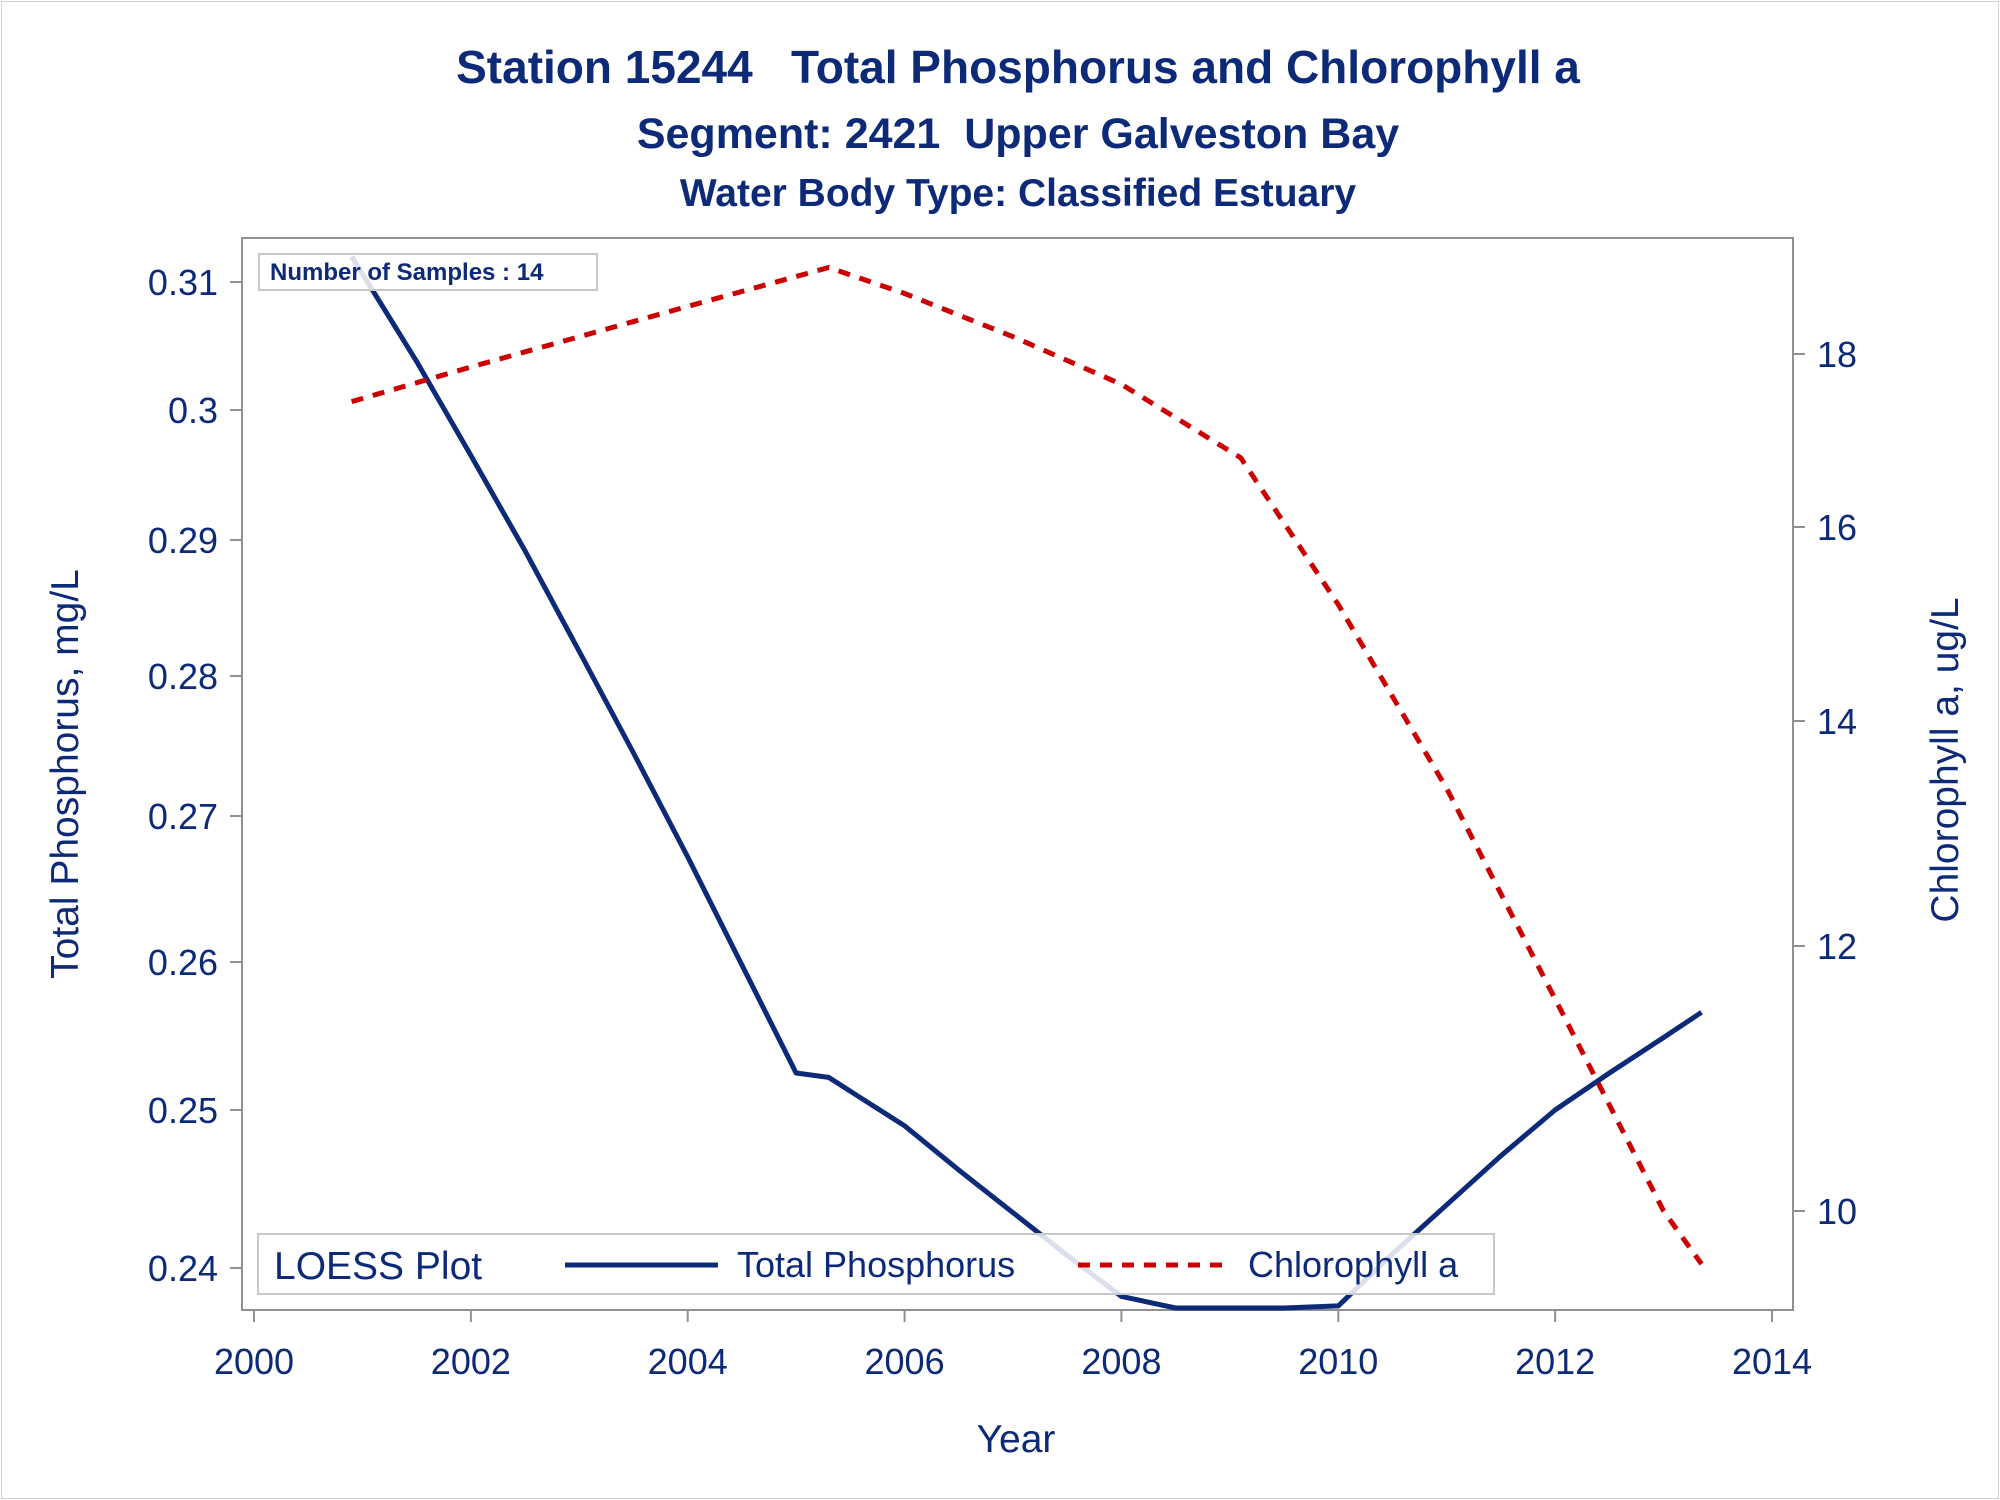 The width and height of the screenshot is (2000, 1500). What do you see at coordinates (1825, 783) in the screenshot?
I see `y-axis-right: 10 12 14 16 18` at bounding box center [1825, 783].